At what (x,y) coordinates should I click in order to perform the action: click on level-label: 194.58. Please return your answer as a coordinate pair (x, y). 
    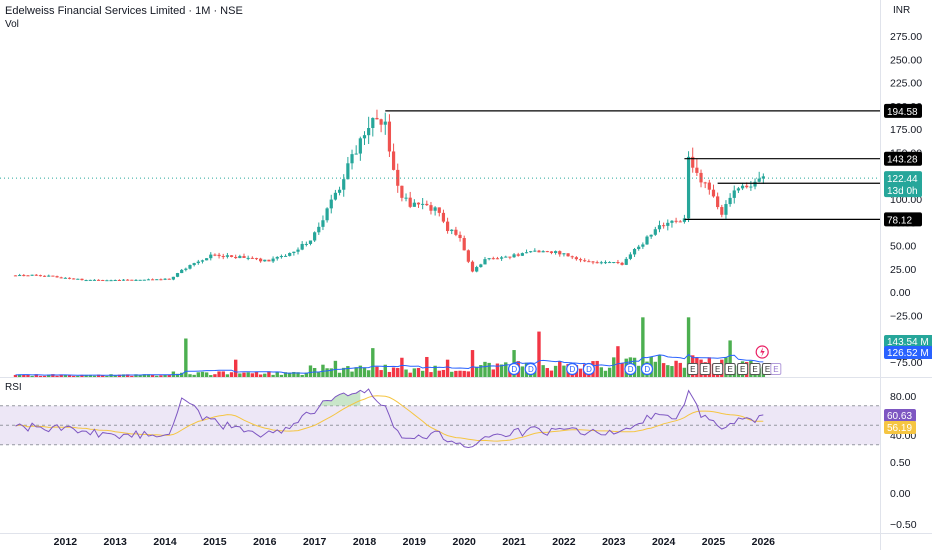
    Looking at the image, I should click on (902, 112).